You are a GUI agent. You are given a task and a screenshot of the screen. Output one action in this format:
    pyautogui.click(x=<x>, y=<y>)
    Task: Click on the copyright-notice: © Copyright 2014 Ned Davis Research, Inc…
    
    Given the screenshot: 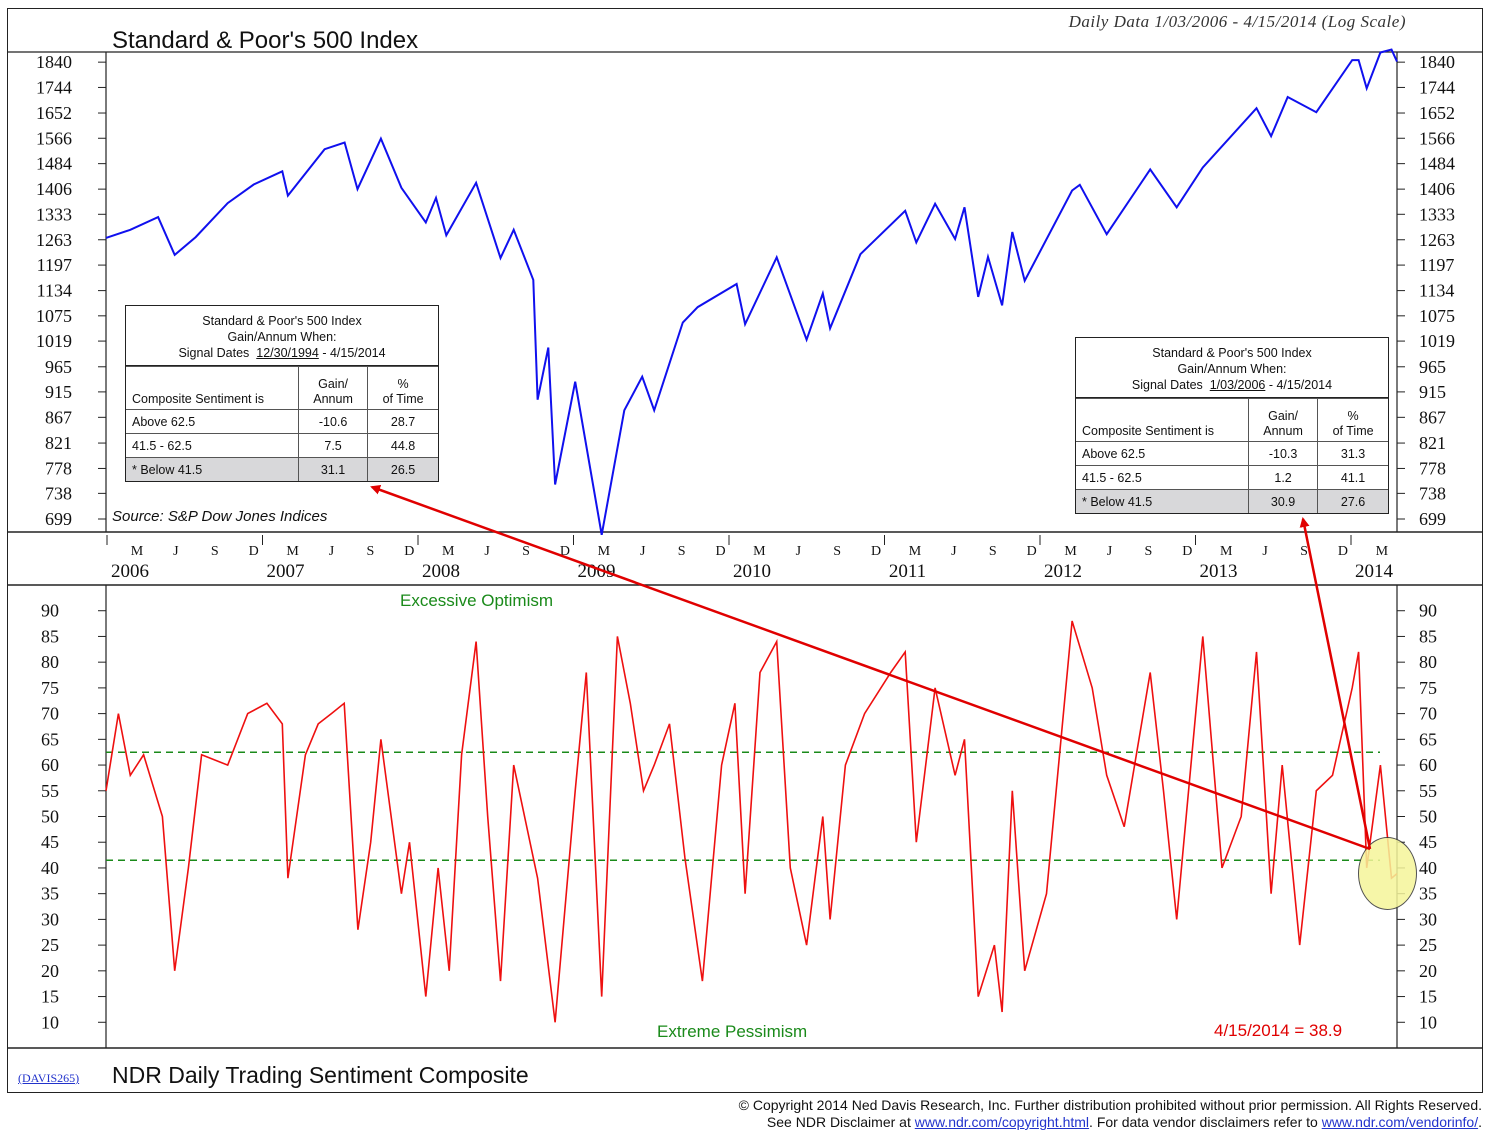 What is the action you would take?
    pyautogui.click(x=1110, y=1114)
    